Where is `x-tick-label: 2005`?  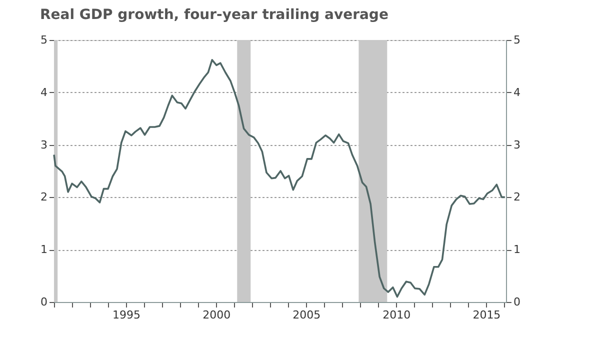 x-tick-label: 2005 is located at coordinates (306, 315).